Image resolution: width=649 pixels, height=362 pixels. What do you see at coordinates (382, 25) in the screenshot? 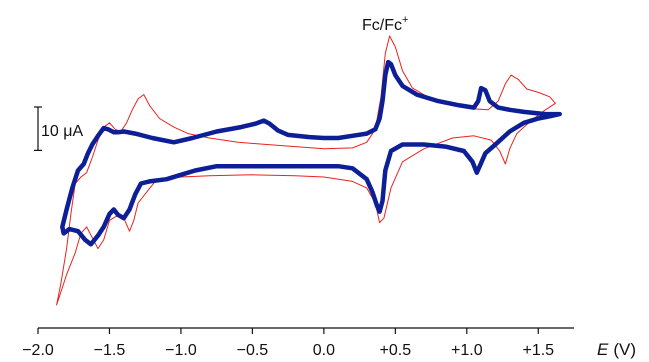
I see `annotation-text: Fc/Fc` at bounding box center [382, 25].